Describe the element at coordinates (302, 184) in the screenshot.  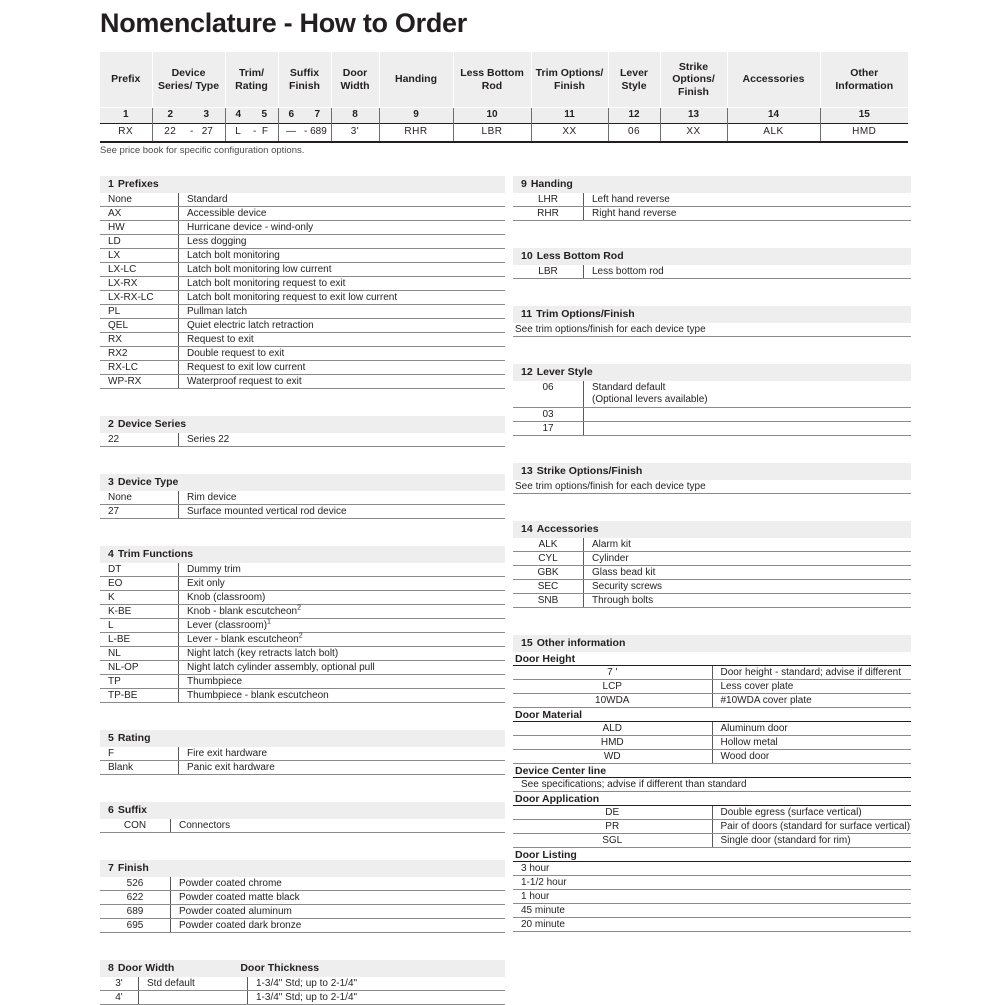
I see `section-prefixes-title: 1 Prefixes` at that location.